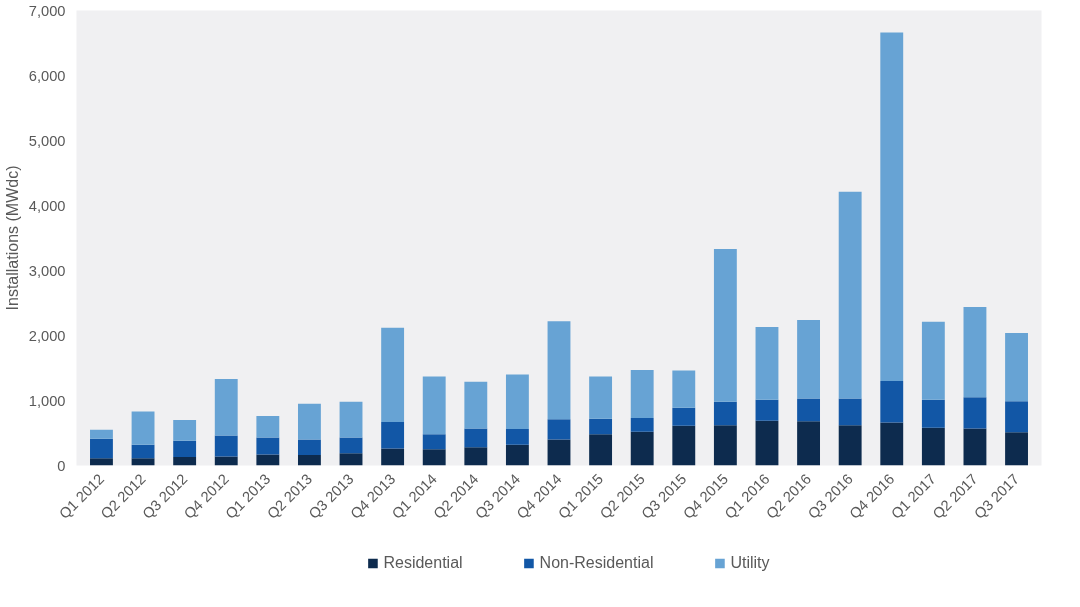 The height and width of the screenshot is (607, 1080). What do you see at coordinates (47, 75) in the screenshot?
I see `y-tick-label: 6,000` at bounding box center [47, 75].